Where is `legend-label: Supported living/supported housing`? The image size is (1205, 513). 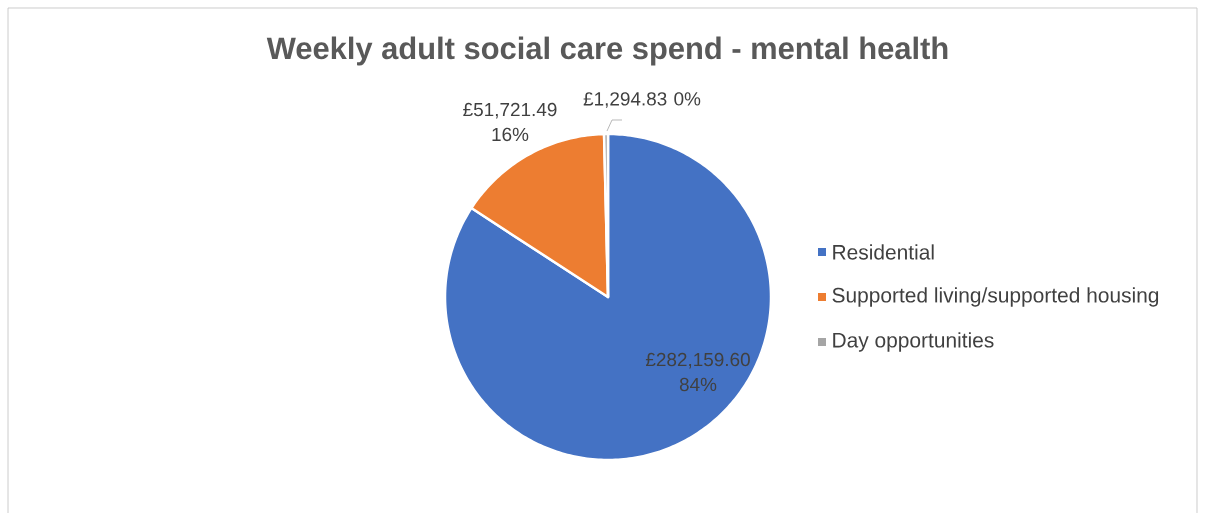
legend-label: Supported living/supported housing is located at coordinates (995, 297).